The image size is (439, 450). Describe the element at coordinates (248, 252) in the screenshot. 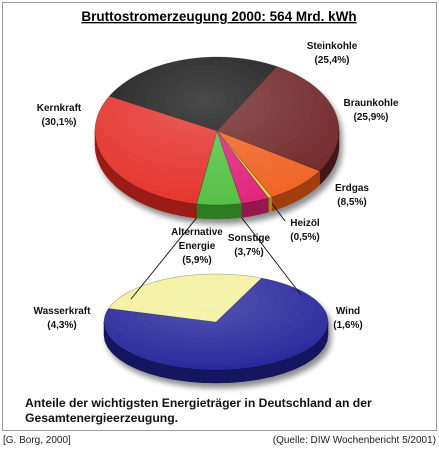

I see `value-sonstige: (3,7%)` at that location.